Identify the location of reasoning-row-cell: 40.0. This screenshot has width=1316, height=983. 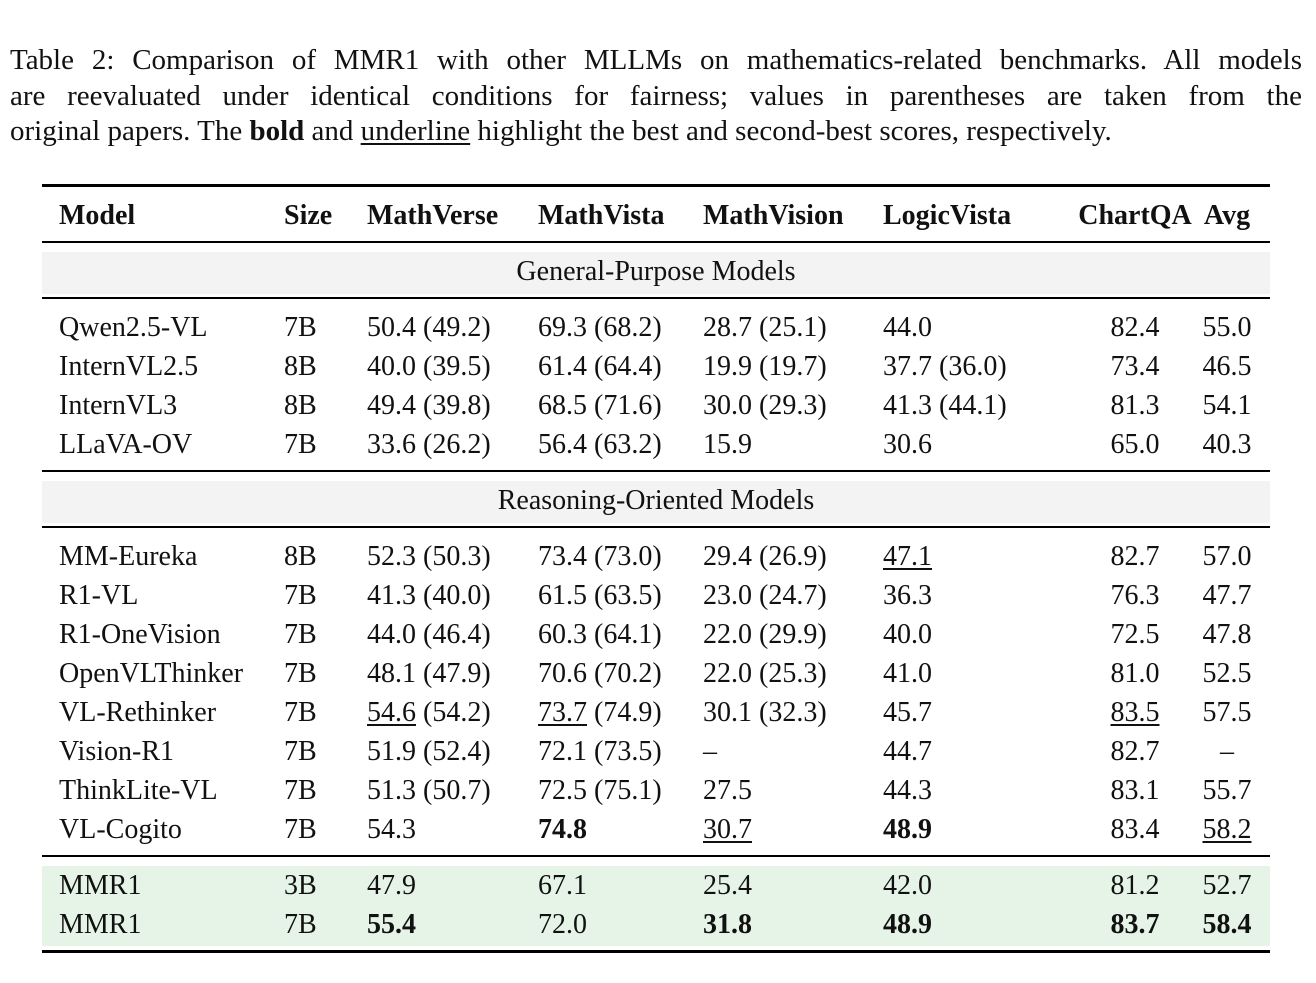
(907, 634).